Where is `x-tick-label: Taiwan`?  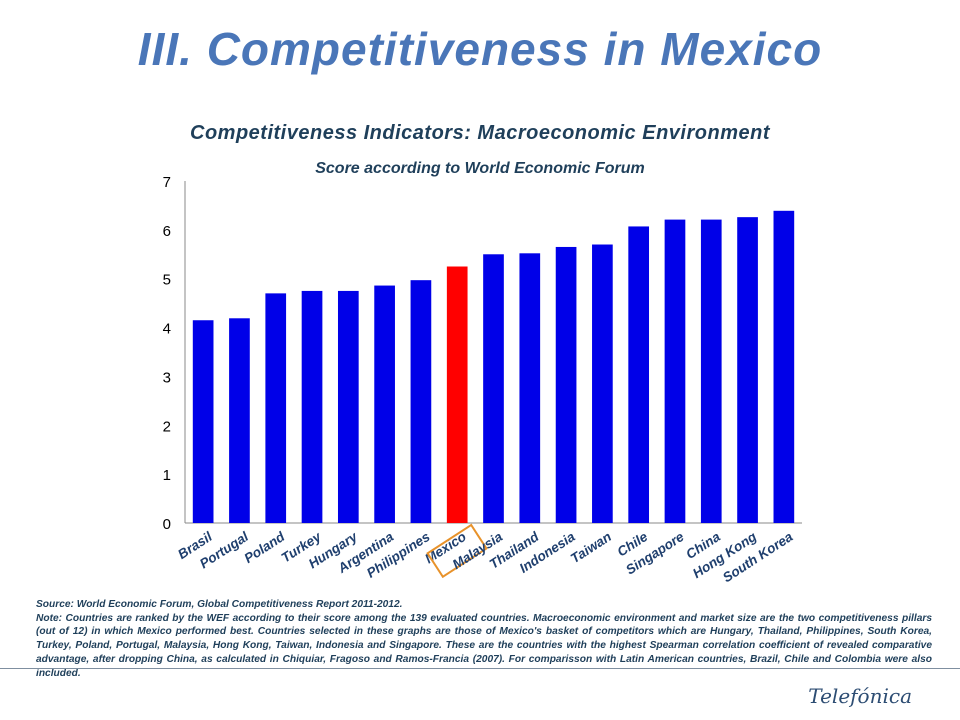
x-tick-label: Taiwan is located at coordinates (591, 547).